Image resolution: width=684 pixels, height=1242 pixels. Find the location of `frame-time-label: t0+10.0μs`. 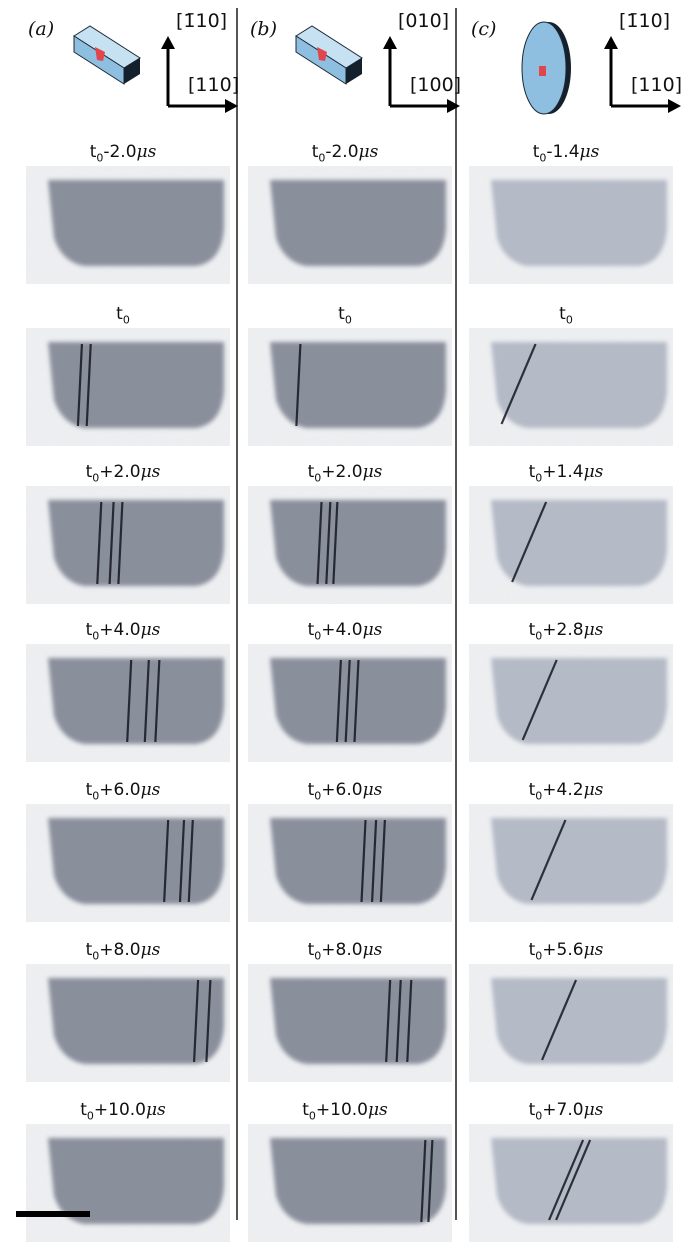

frame-time-label: t0+10.0μs is located at coordinates (123, 1111).